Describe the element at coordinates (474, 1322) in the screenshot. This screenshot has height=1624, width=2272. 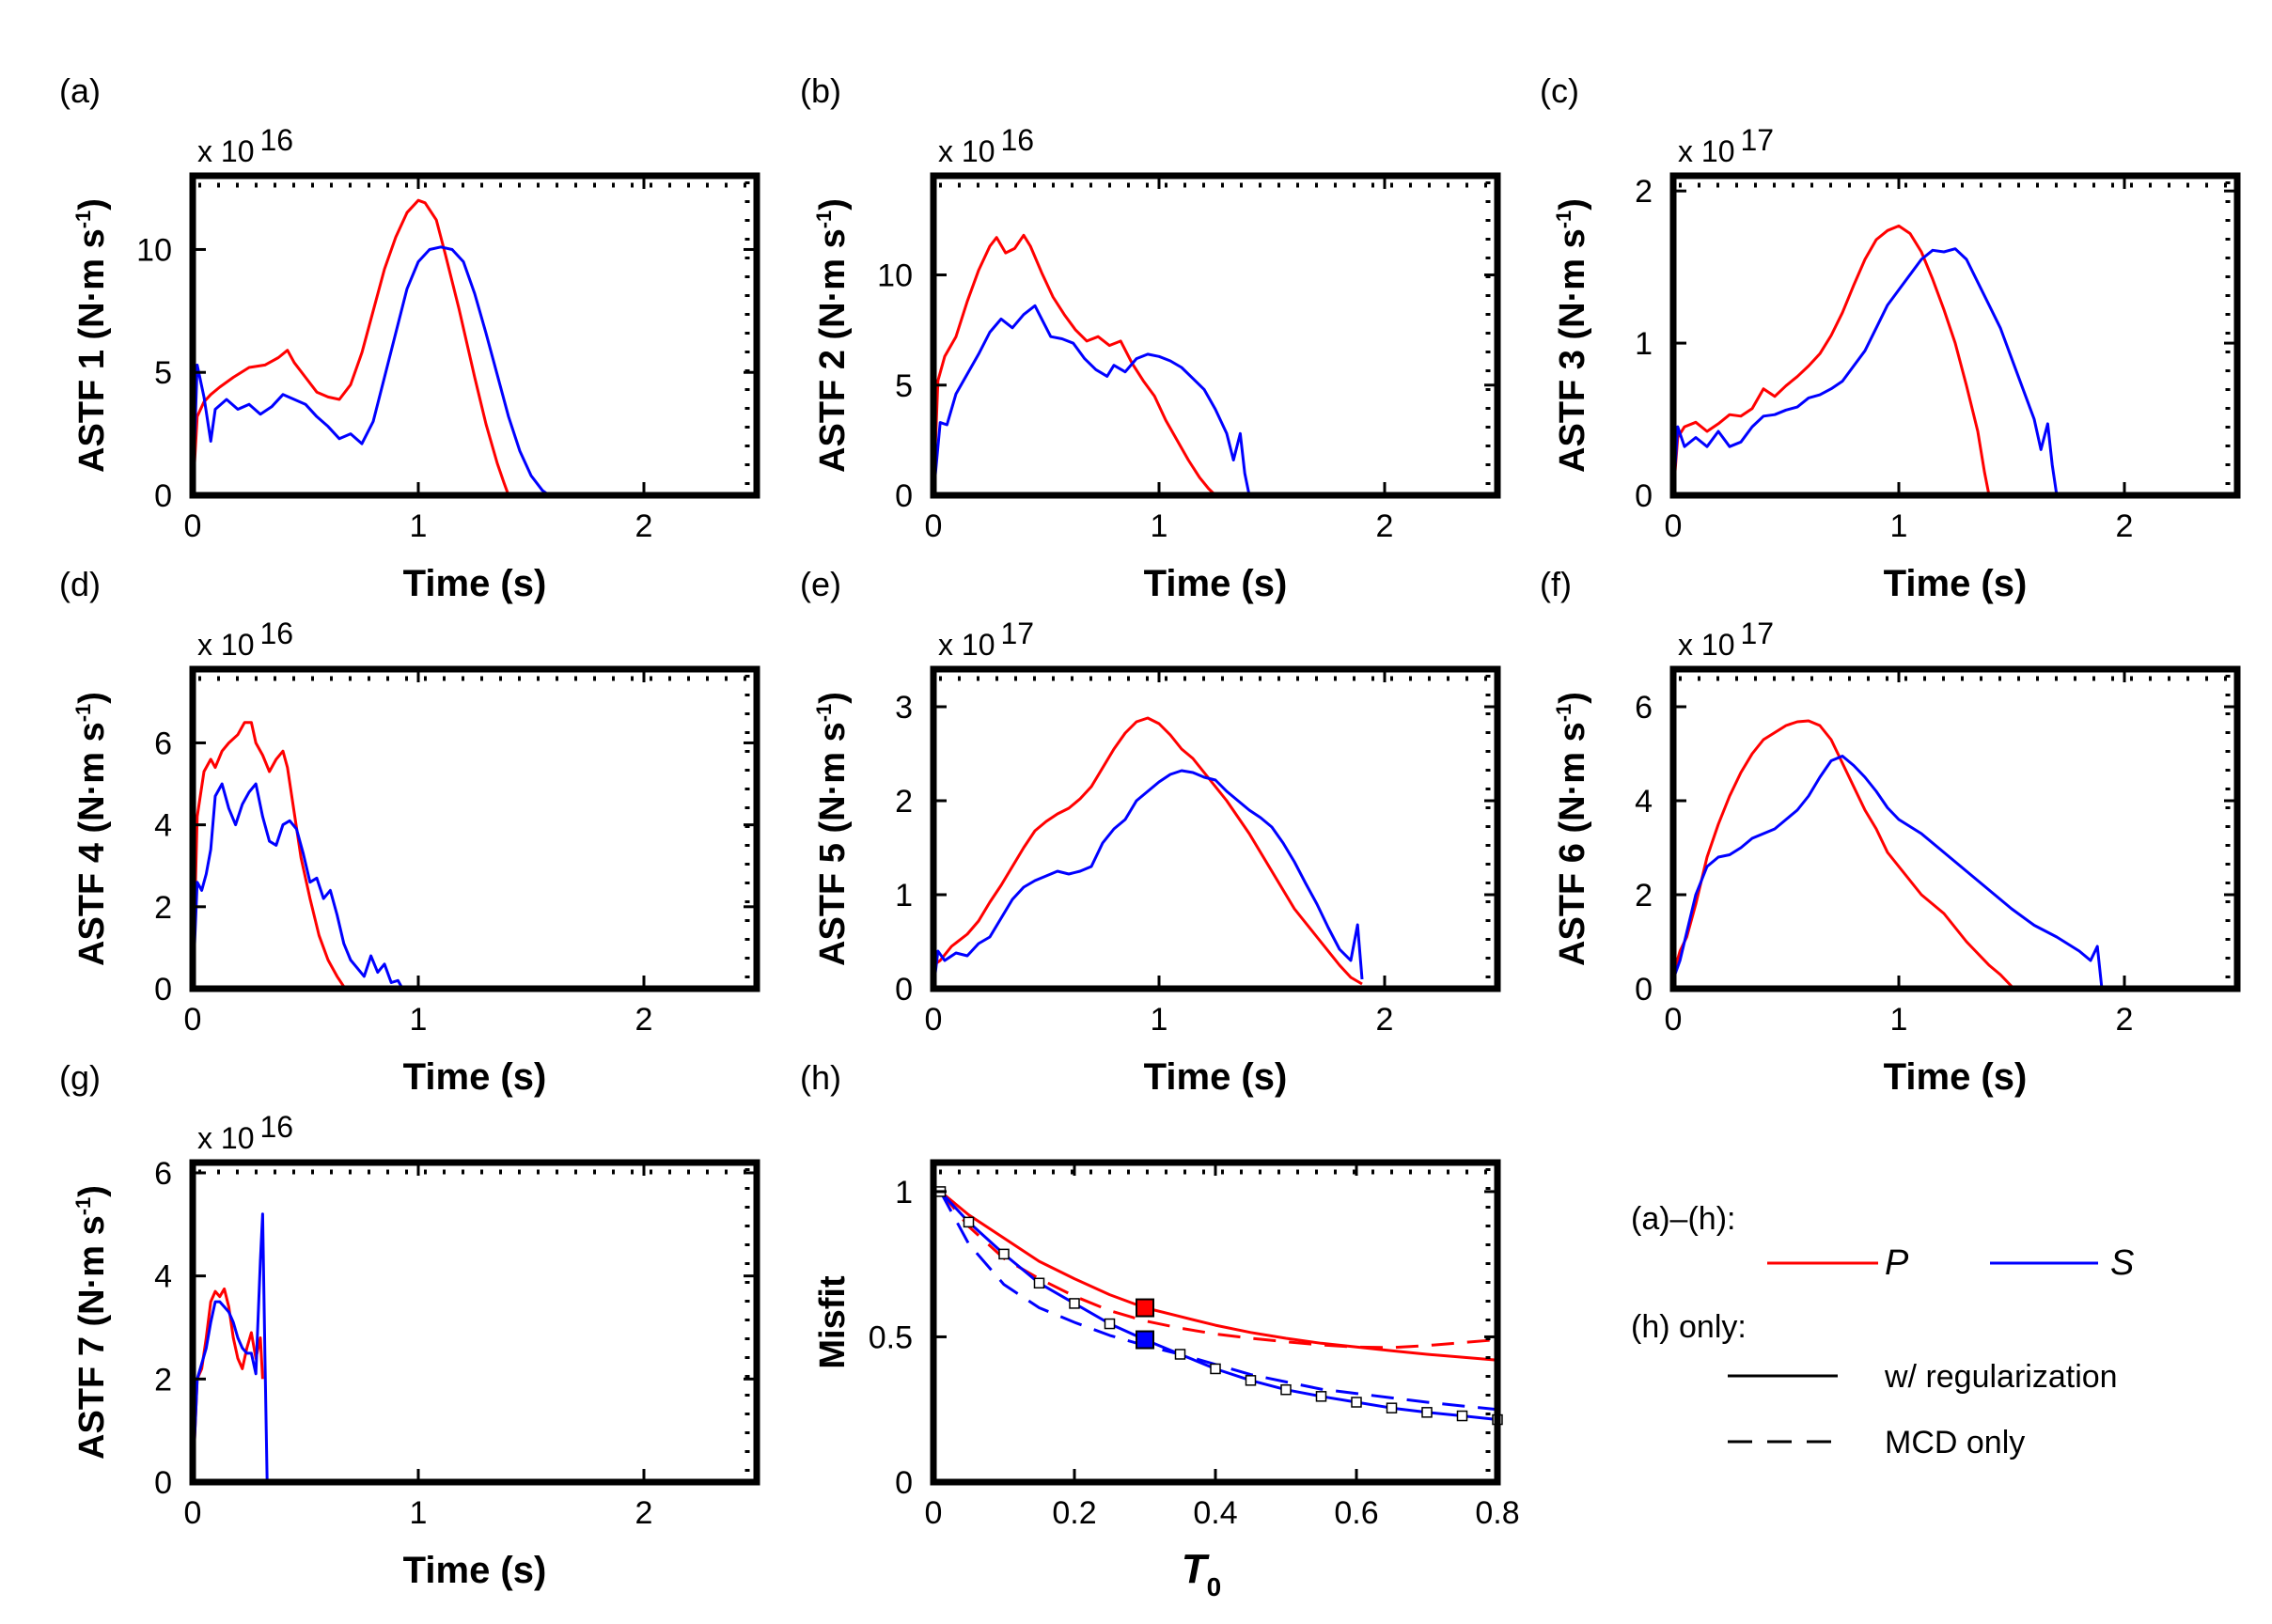
I see `axes-frame-g` at that location.